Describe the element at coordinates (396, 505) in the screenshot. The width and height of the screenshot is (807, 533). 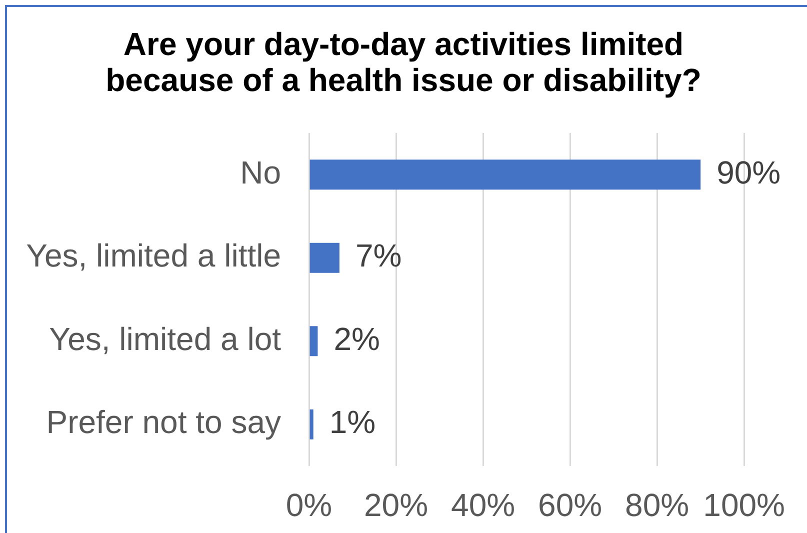
I see `x-tick-label: 20%` at that location.